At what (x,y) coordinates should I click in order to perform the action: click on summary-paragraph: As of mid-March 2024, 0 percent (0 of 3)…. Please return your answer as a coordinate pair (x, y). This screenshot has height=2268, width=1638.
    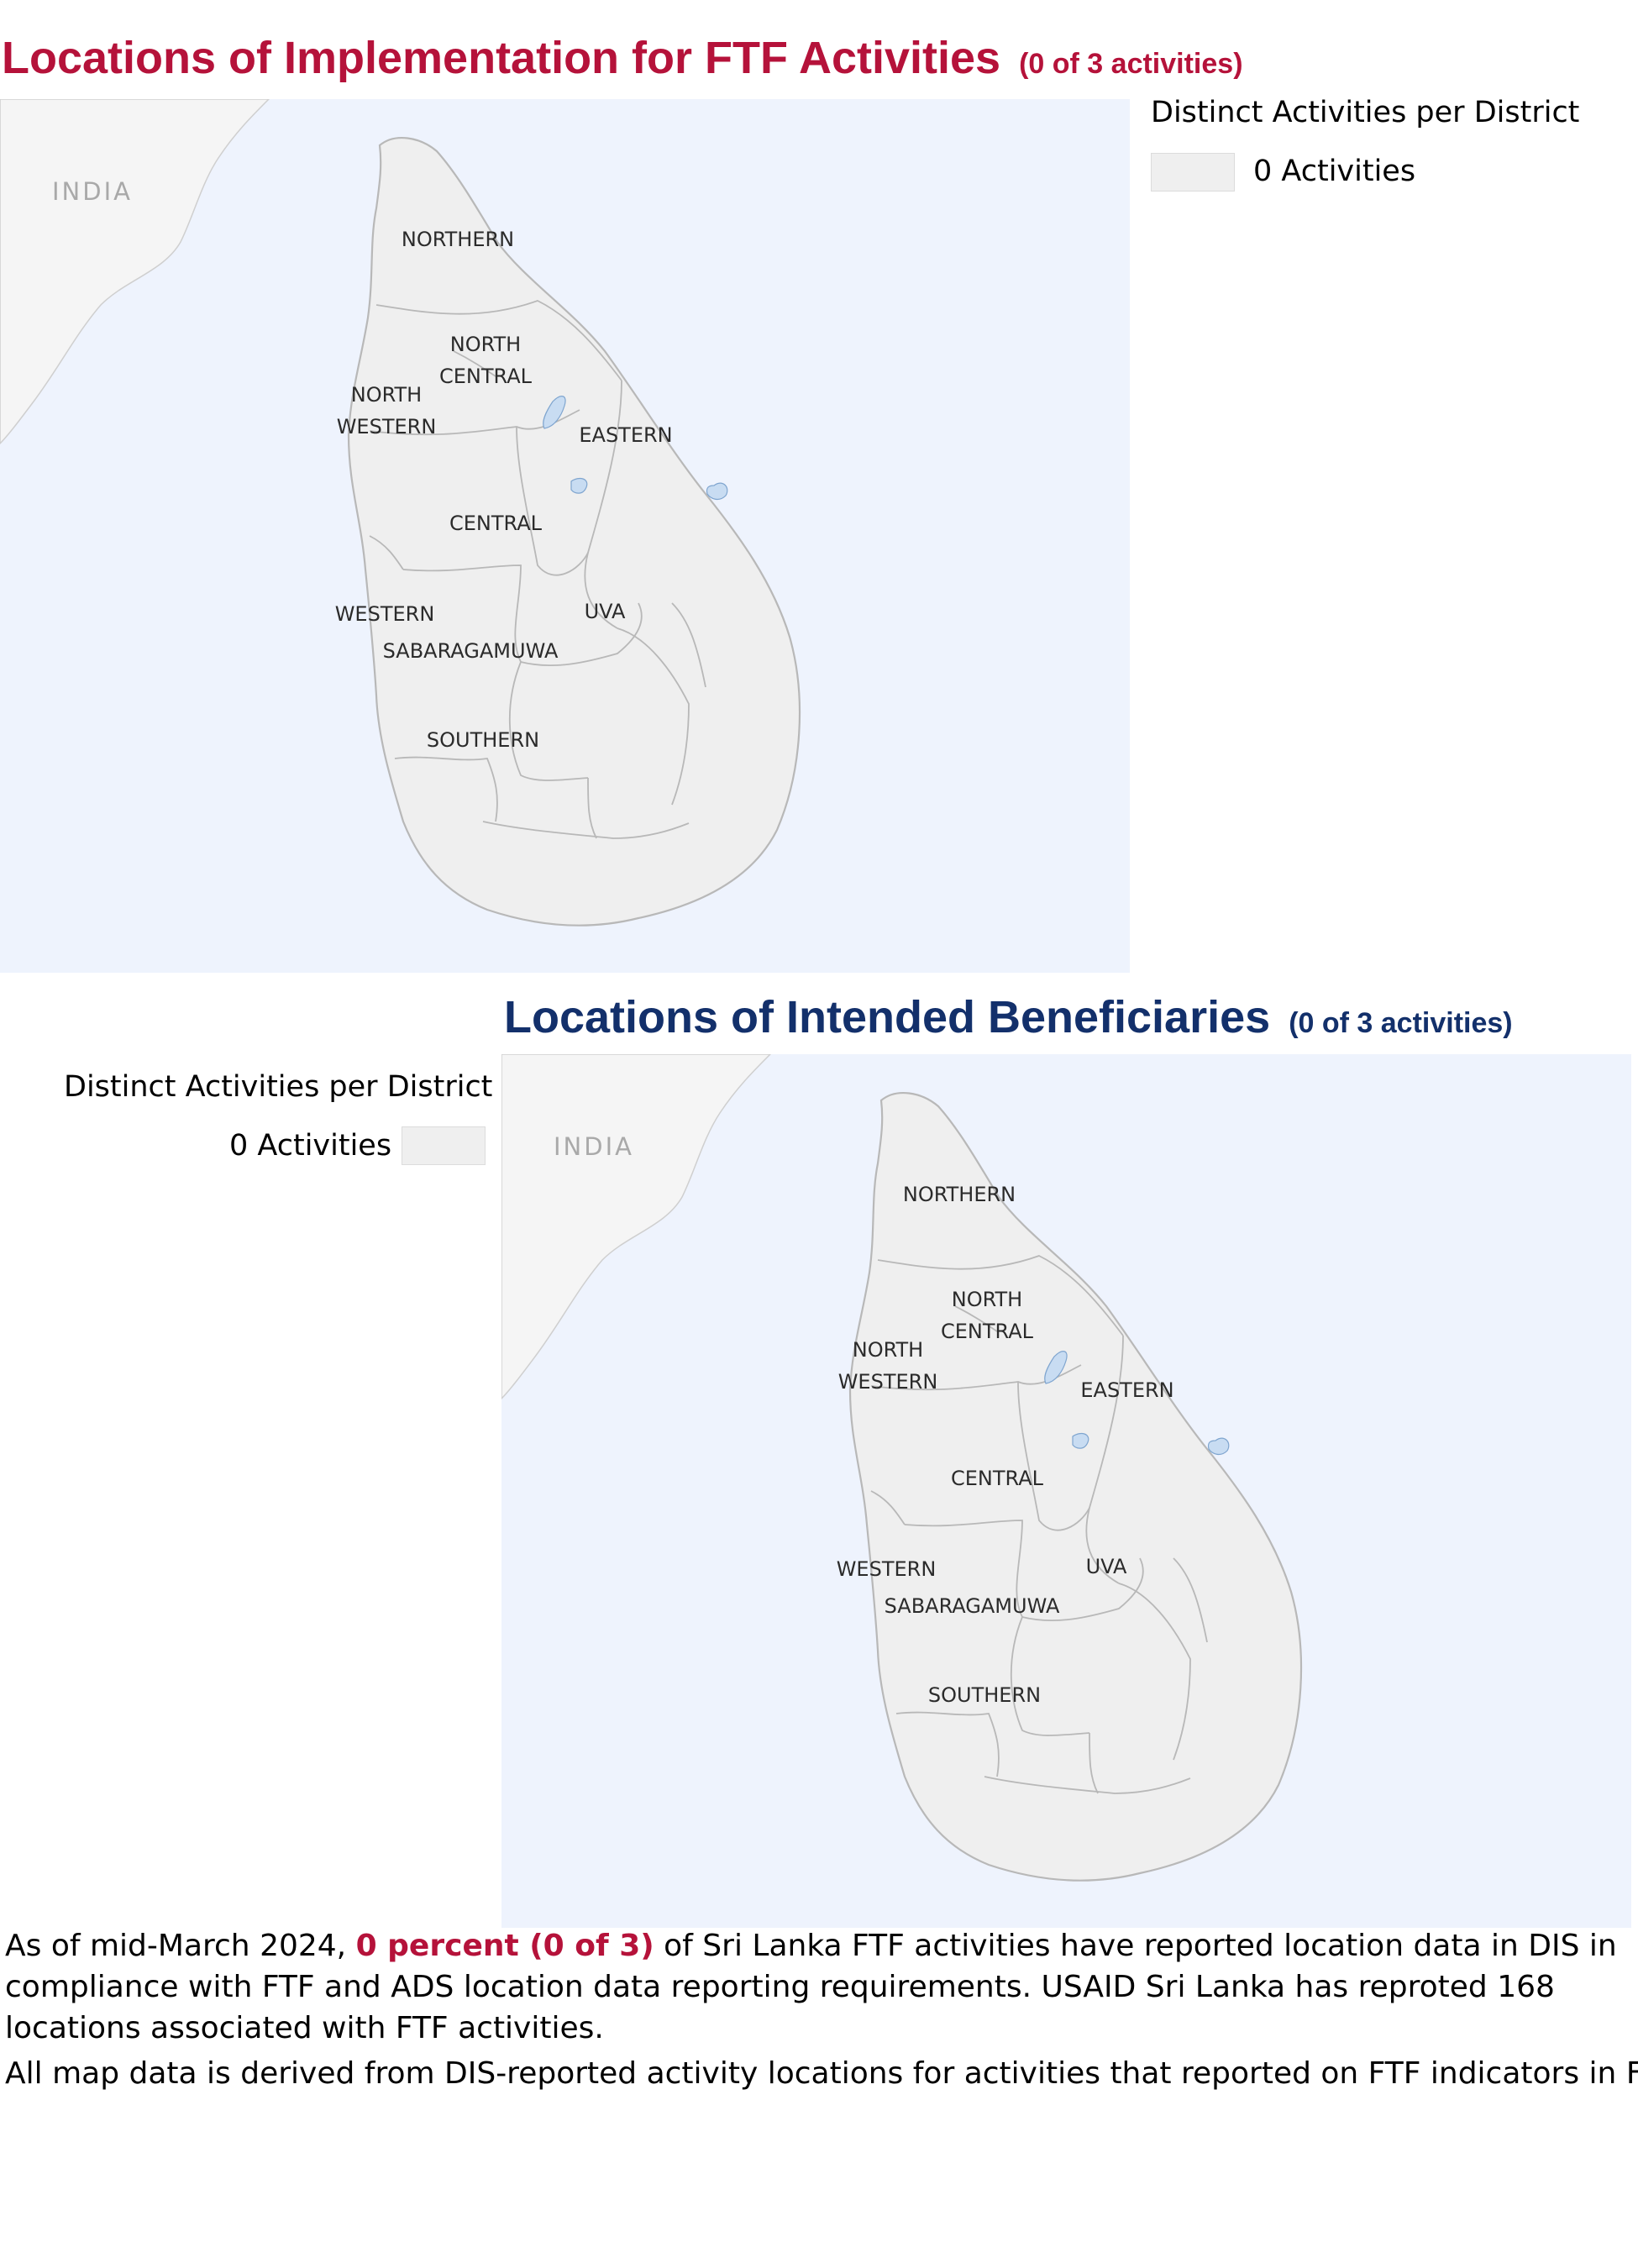
    Looking at the image, I should click on (815, 1987).